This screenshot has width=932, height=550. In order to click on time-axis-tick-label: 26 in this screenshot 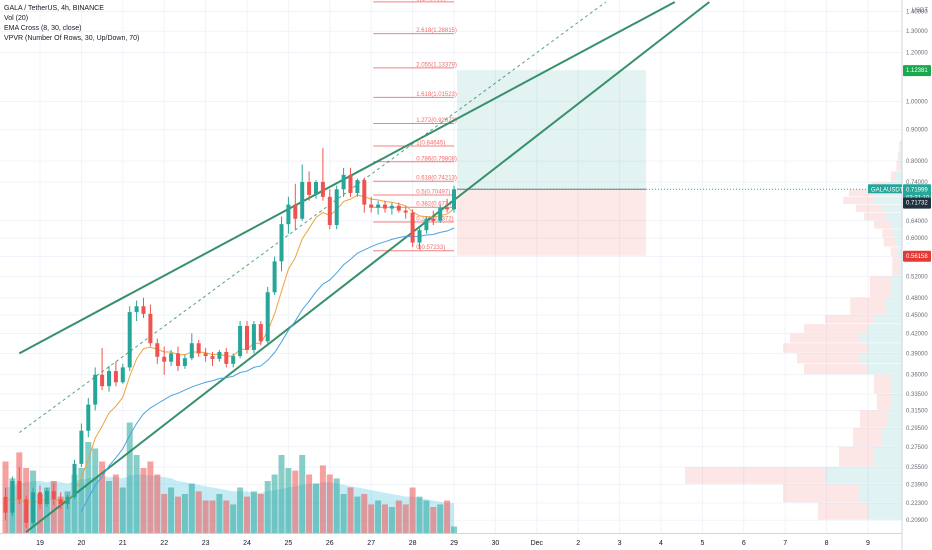, I will do `click(330, 543)`.